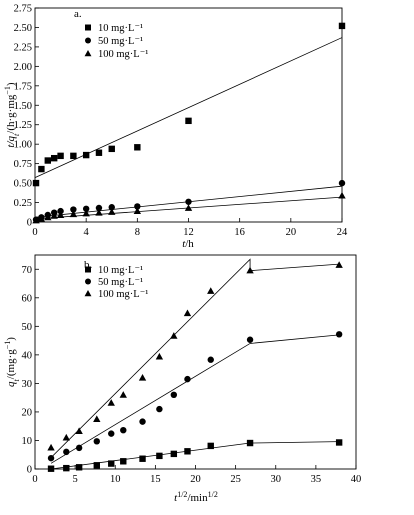 The image size is (414, 515). Describe the element at coordinates (23, 145) in the screenshot. I see `y-tick-label: 1.00` at that location.